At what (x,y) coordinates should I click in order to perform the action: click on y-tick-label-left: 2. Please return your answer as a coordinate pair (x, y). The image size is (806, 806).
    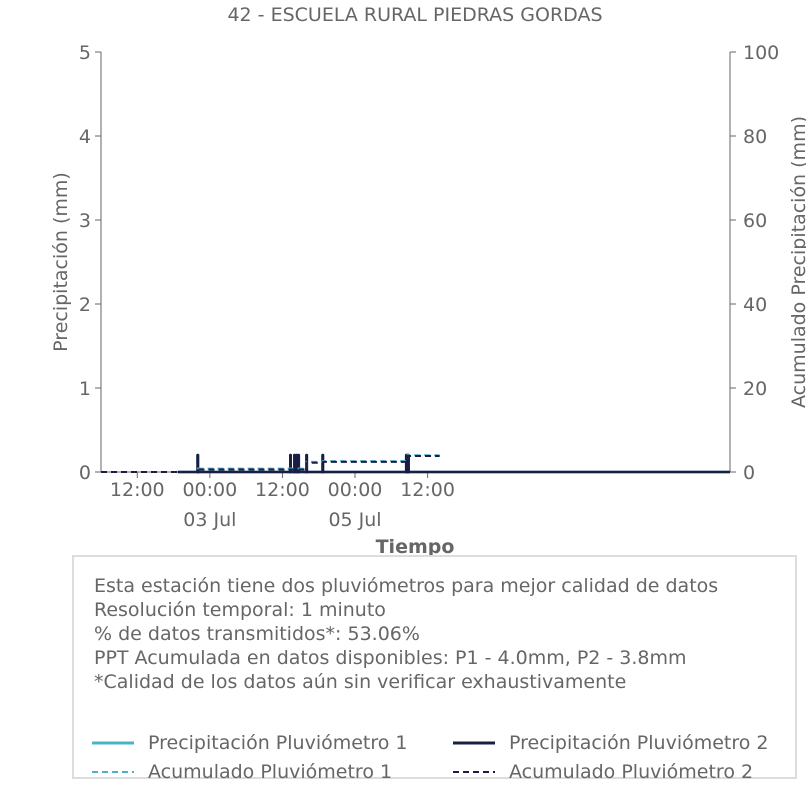
    Looking at the image, I should click on (85, 305).